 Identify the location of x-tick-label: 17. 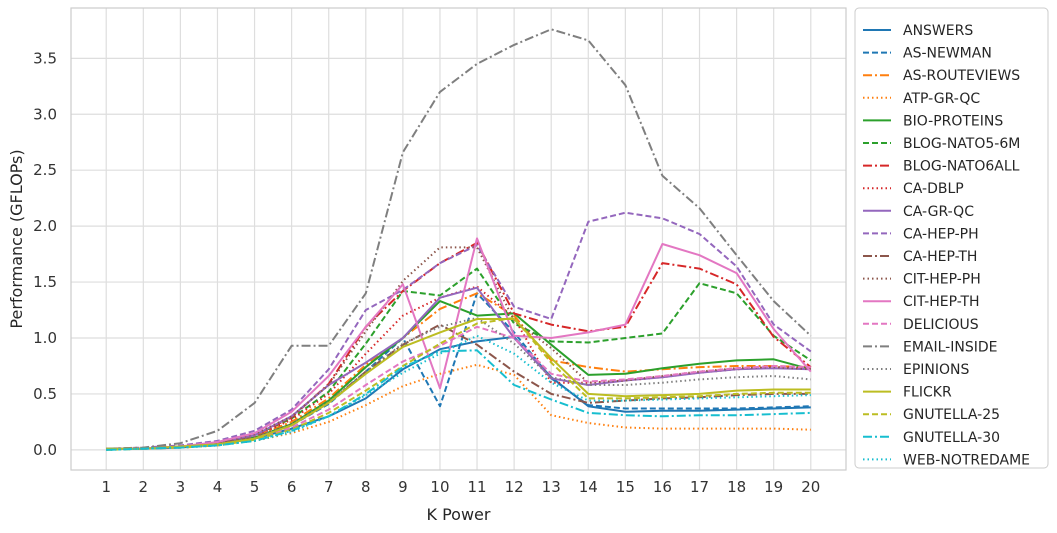
(699, 487).